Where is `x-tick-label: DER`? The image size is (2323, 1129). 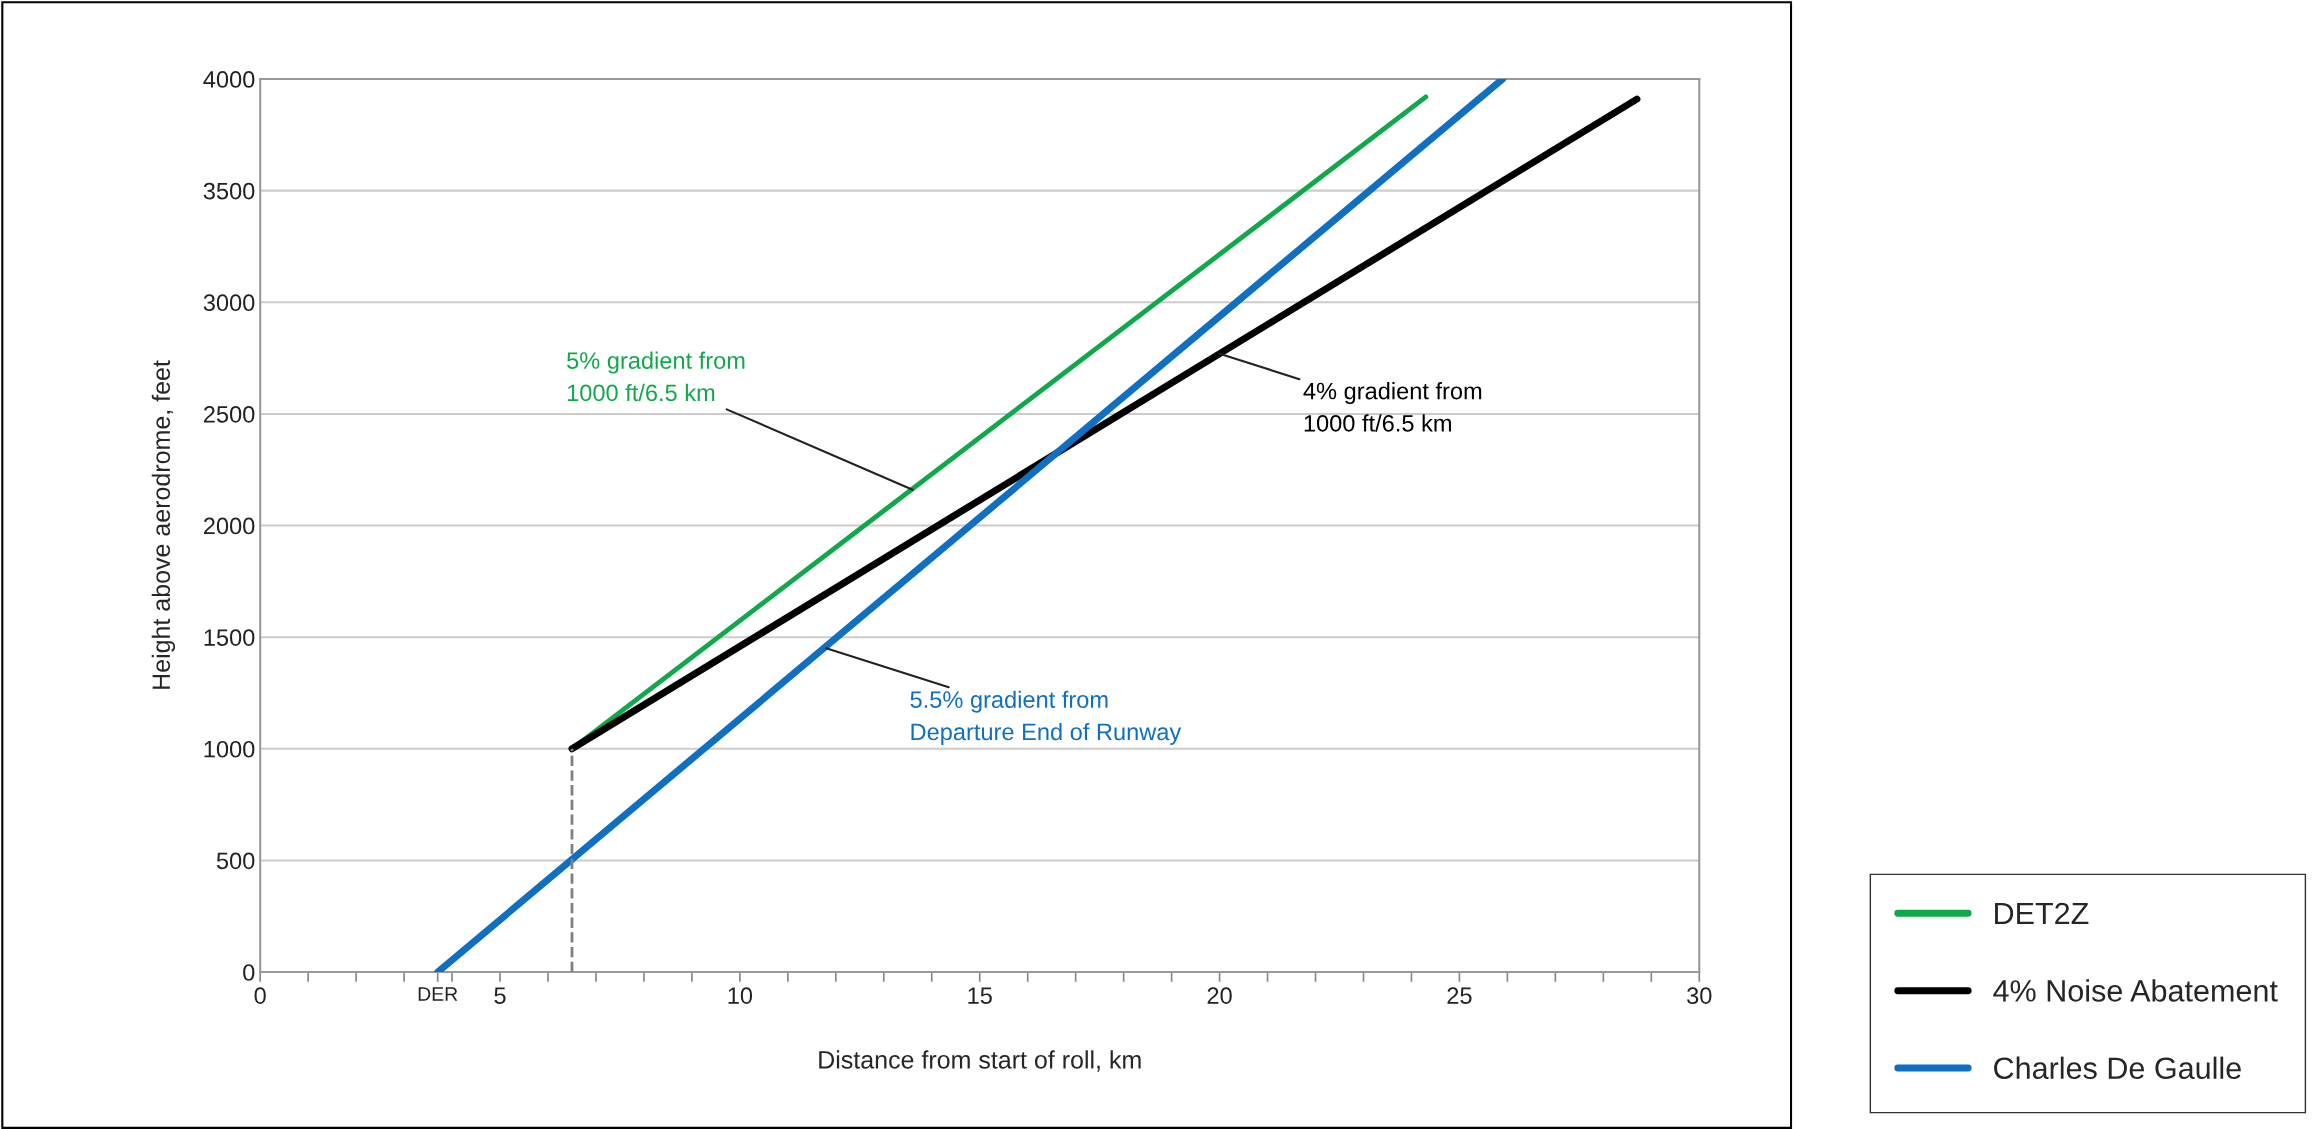 x-tick-label: DER is located at coordinates (438, 994).